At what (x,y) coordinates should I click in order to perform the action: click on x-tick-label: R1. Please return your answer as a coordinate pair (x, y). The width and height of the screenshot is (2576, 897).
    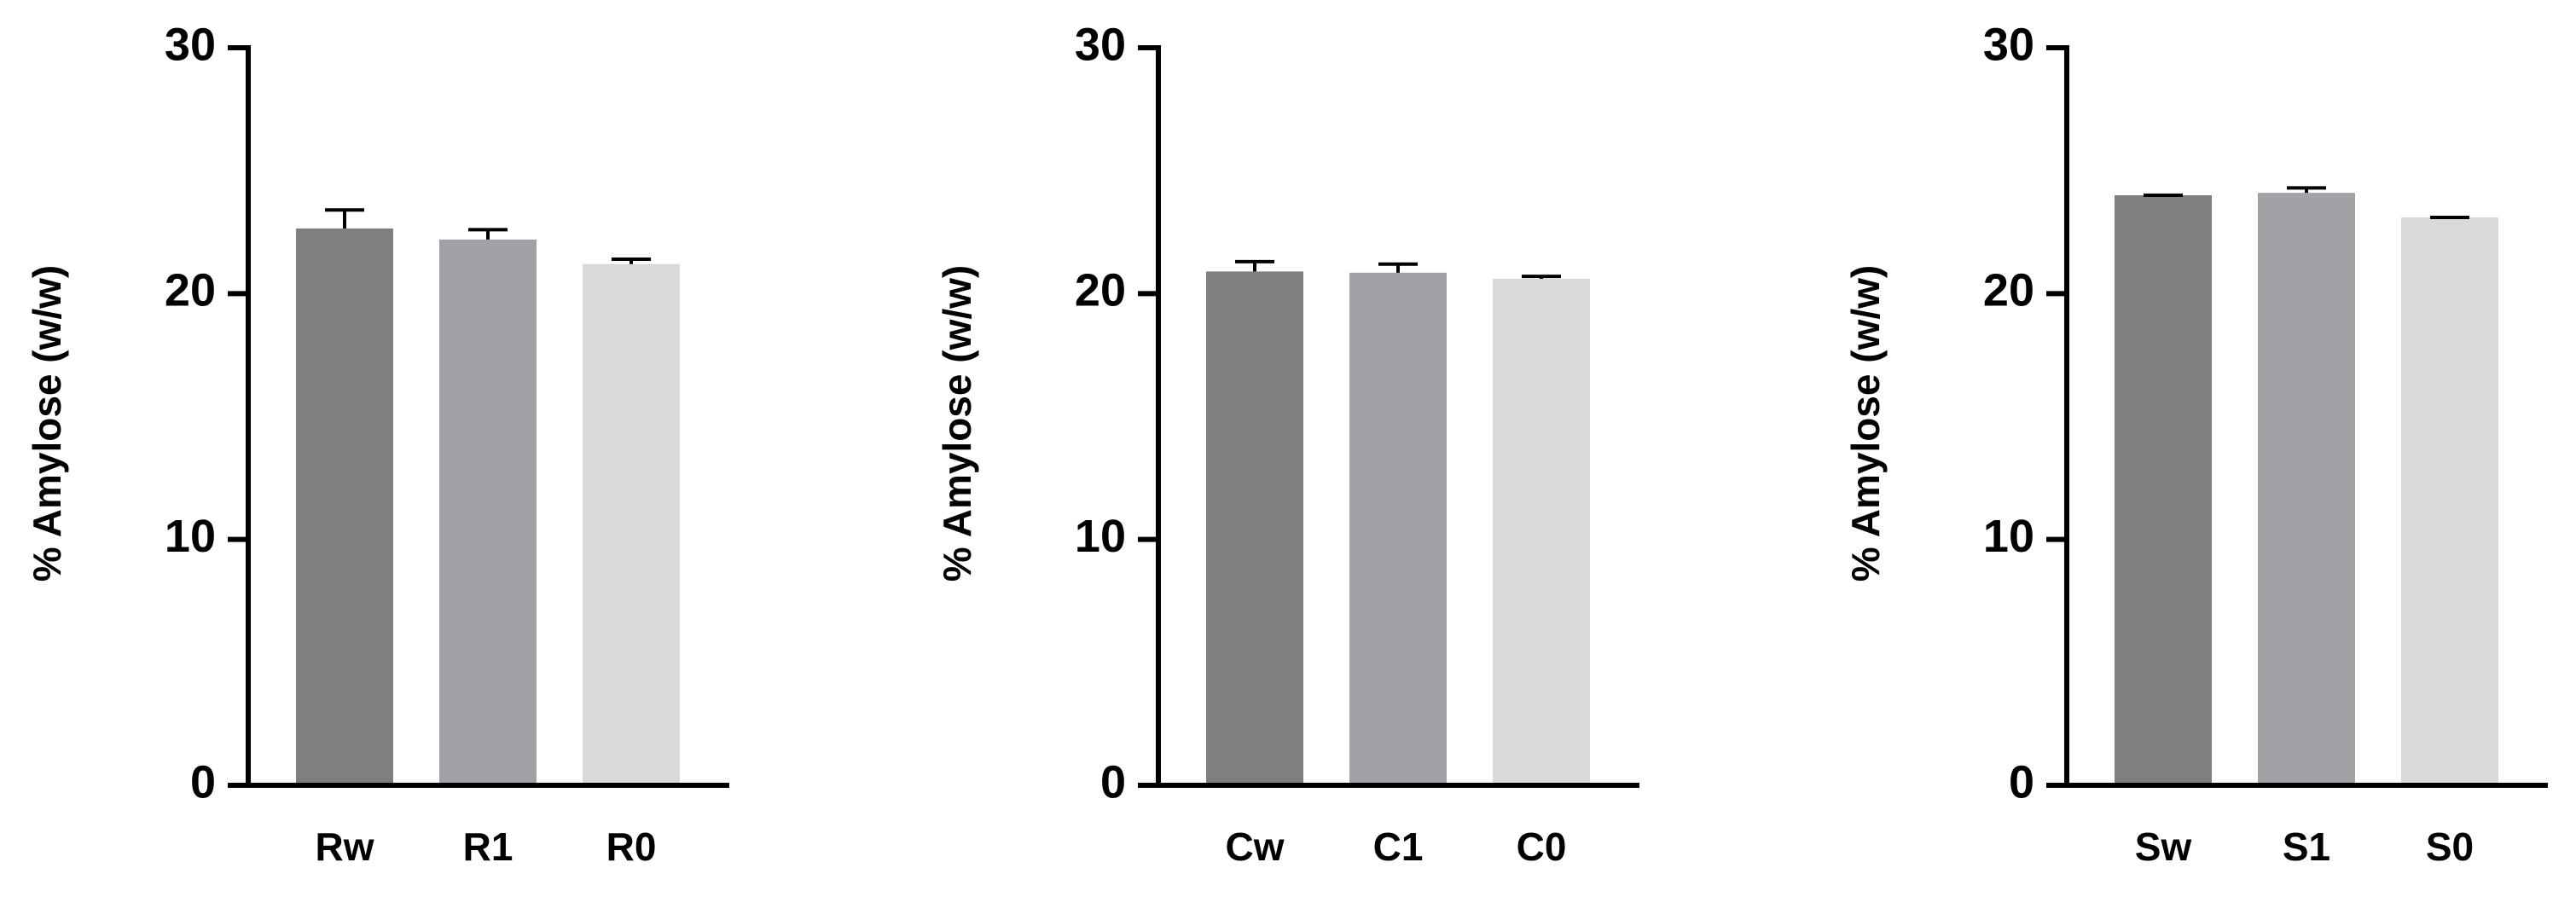
    Looking at the image, I should click on (488, 847).